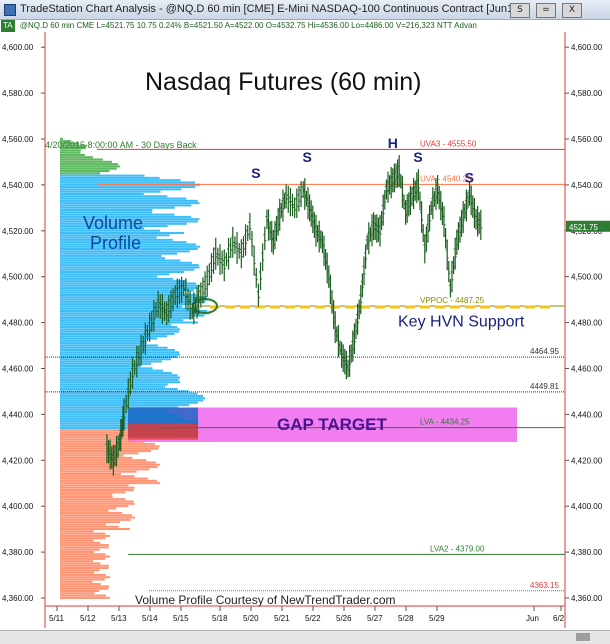  Describe the element at coordinates (57, 618) in the screenshot. I see `xtick-label: 5/11` at that location.